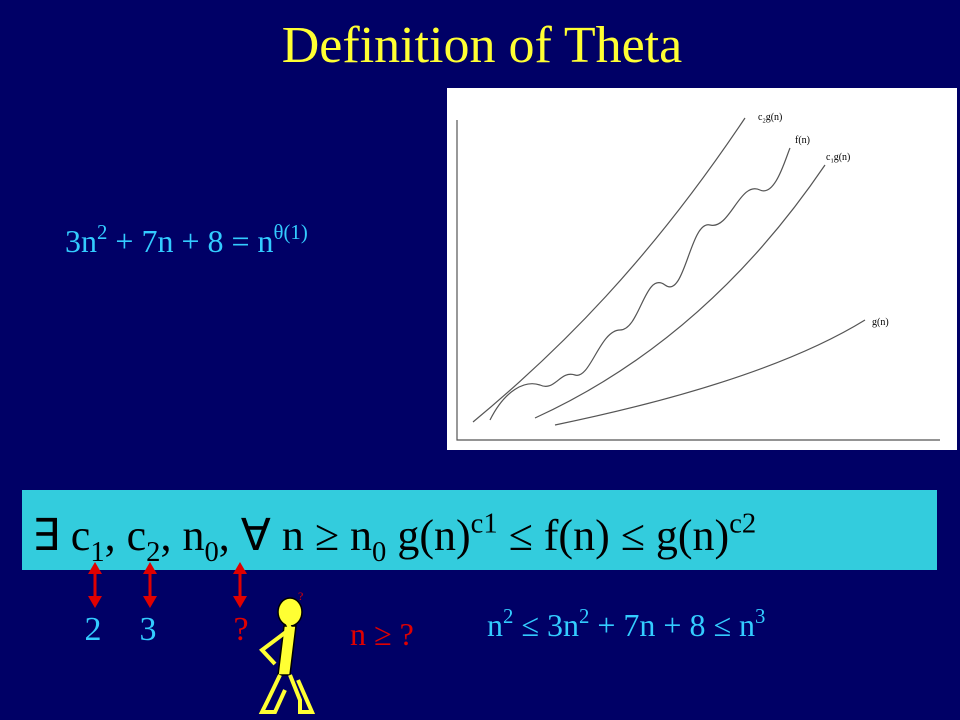 The image size is (960, 720). Describe the element at coordinates (672, 625) in the screenshot. I see `text-segment: + 7n + 8 ≤ n` at that location.